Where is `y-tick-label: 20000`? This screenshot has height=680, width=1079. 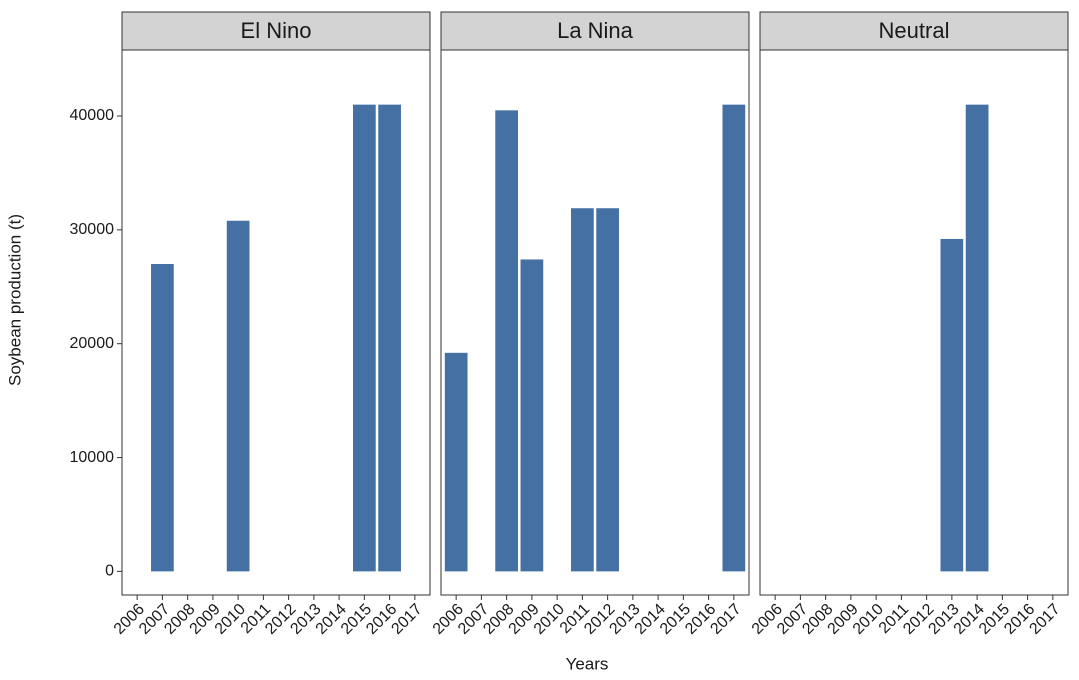
y-tick-label: 20000 is located at coordinates (92, 343).